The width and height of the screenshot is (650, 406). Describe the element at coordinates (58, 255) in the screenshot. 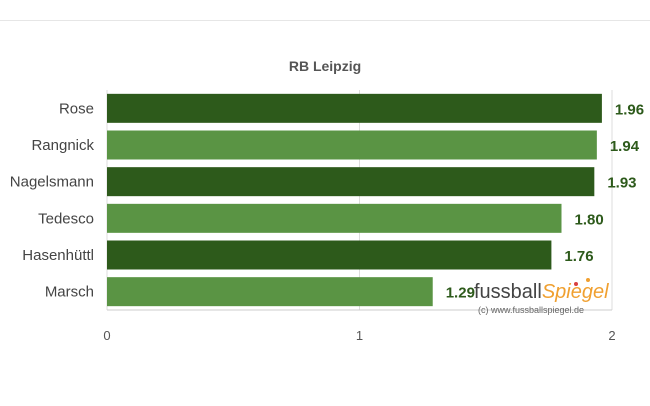

I see `category-label: Hasenhüttl` at that location.